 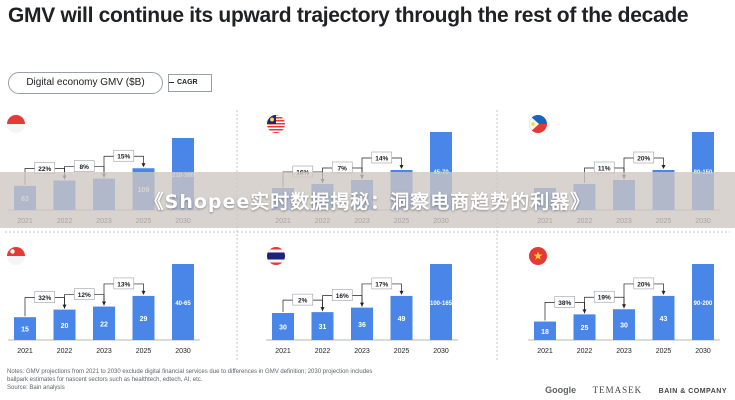 I want to click on temasek-logo: TEMASEK, so click(x=617, y=390).